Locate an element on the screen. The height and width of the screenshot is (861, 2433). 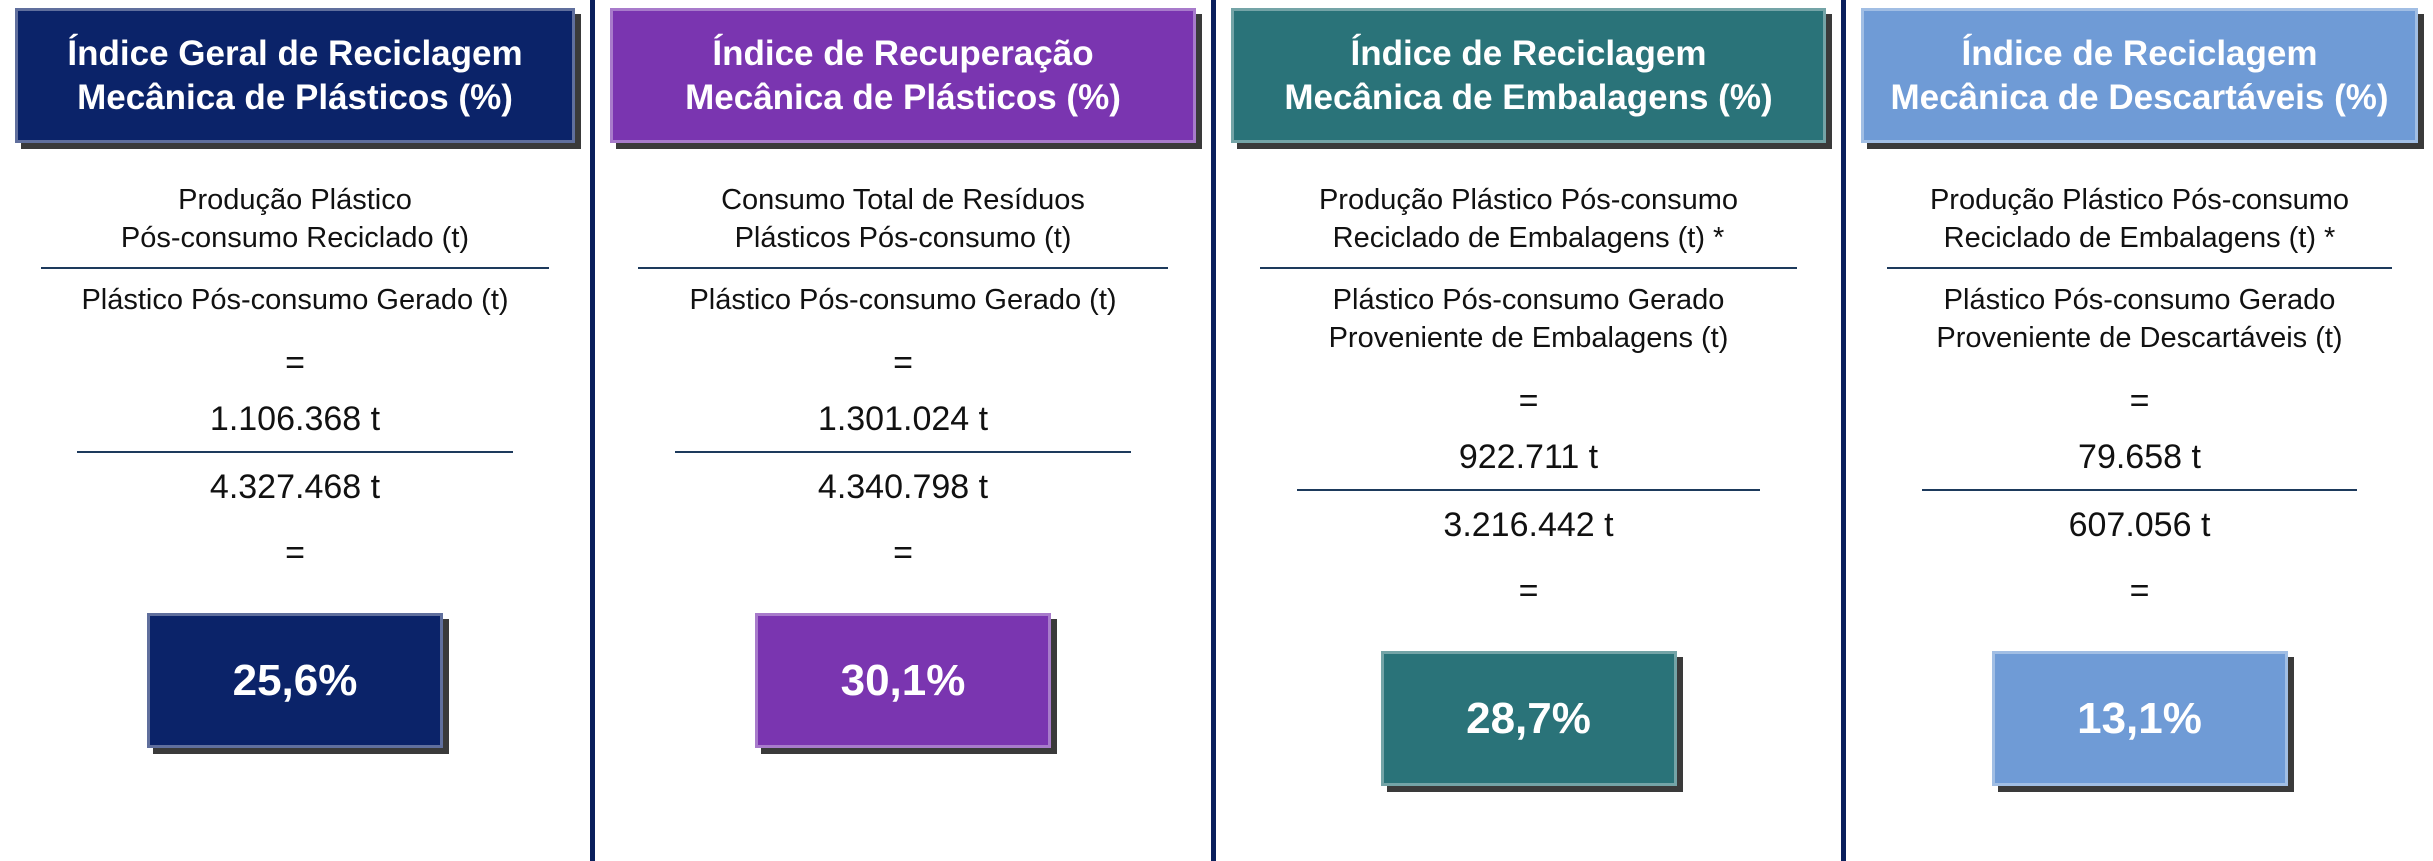
values: 79.658 t 607.056 t is located at coordinates (2139, 491).